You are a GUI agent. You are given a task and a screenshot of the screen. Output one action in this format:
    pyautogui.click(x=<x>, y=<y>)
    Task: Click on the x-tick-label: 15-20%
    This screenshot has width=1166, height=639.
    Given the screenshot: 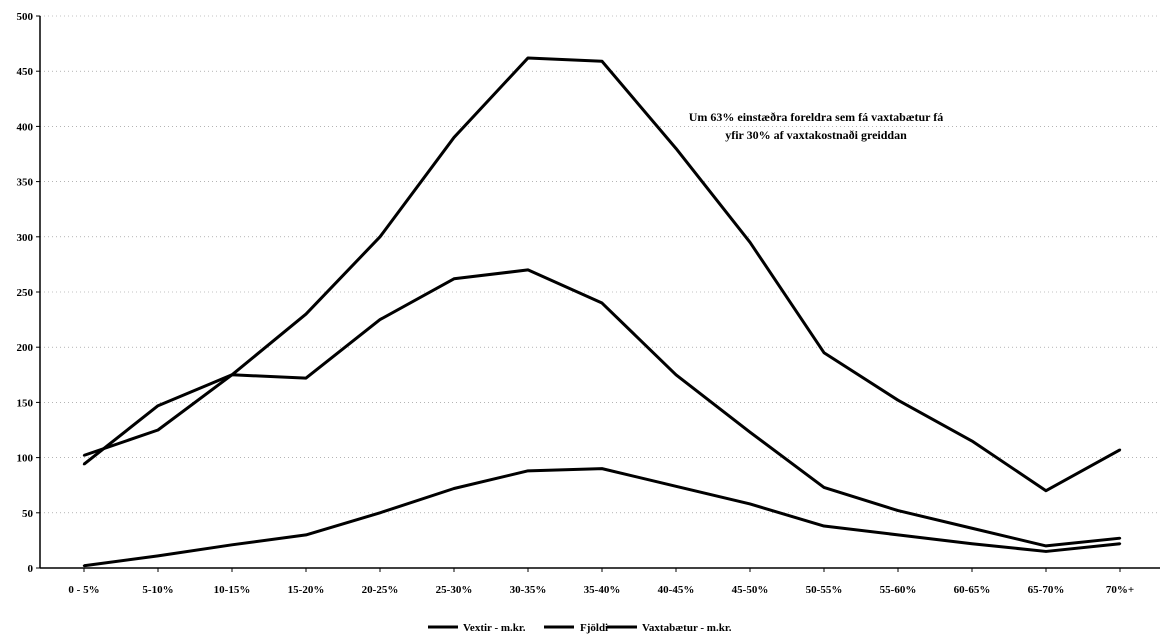 What is the action you would take?
    pyautogui.click(x=306, y=590)
    